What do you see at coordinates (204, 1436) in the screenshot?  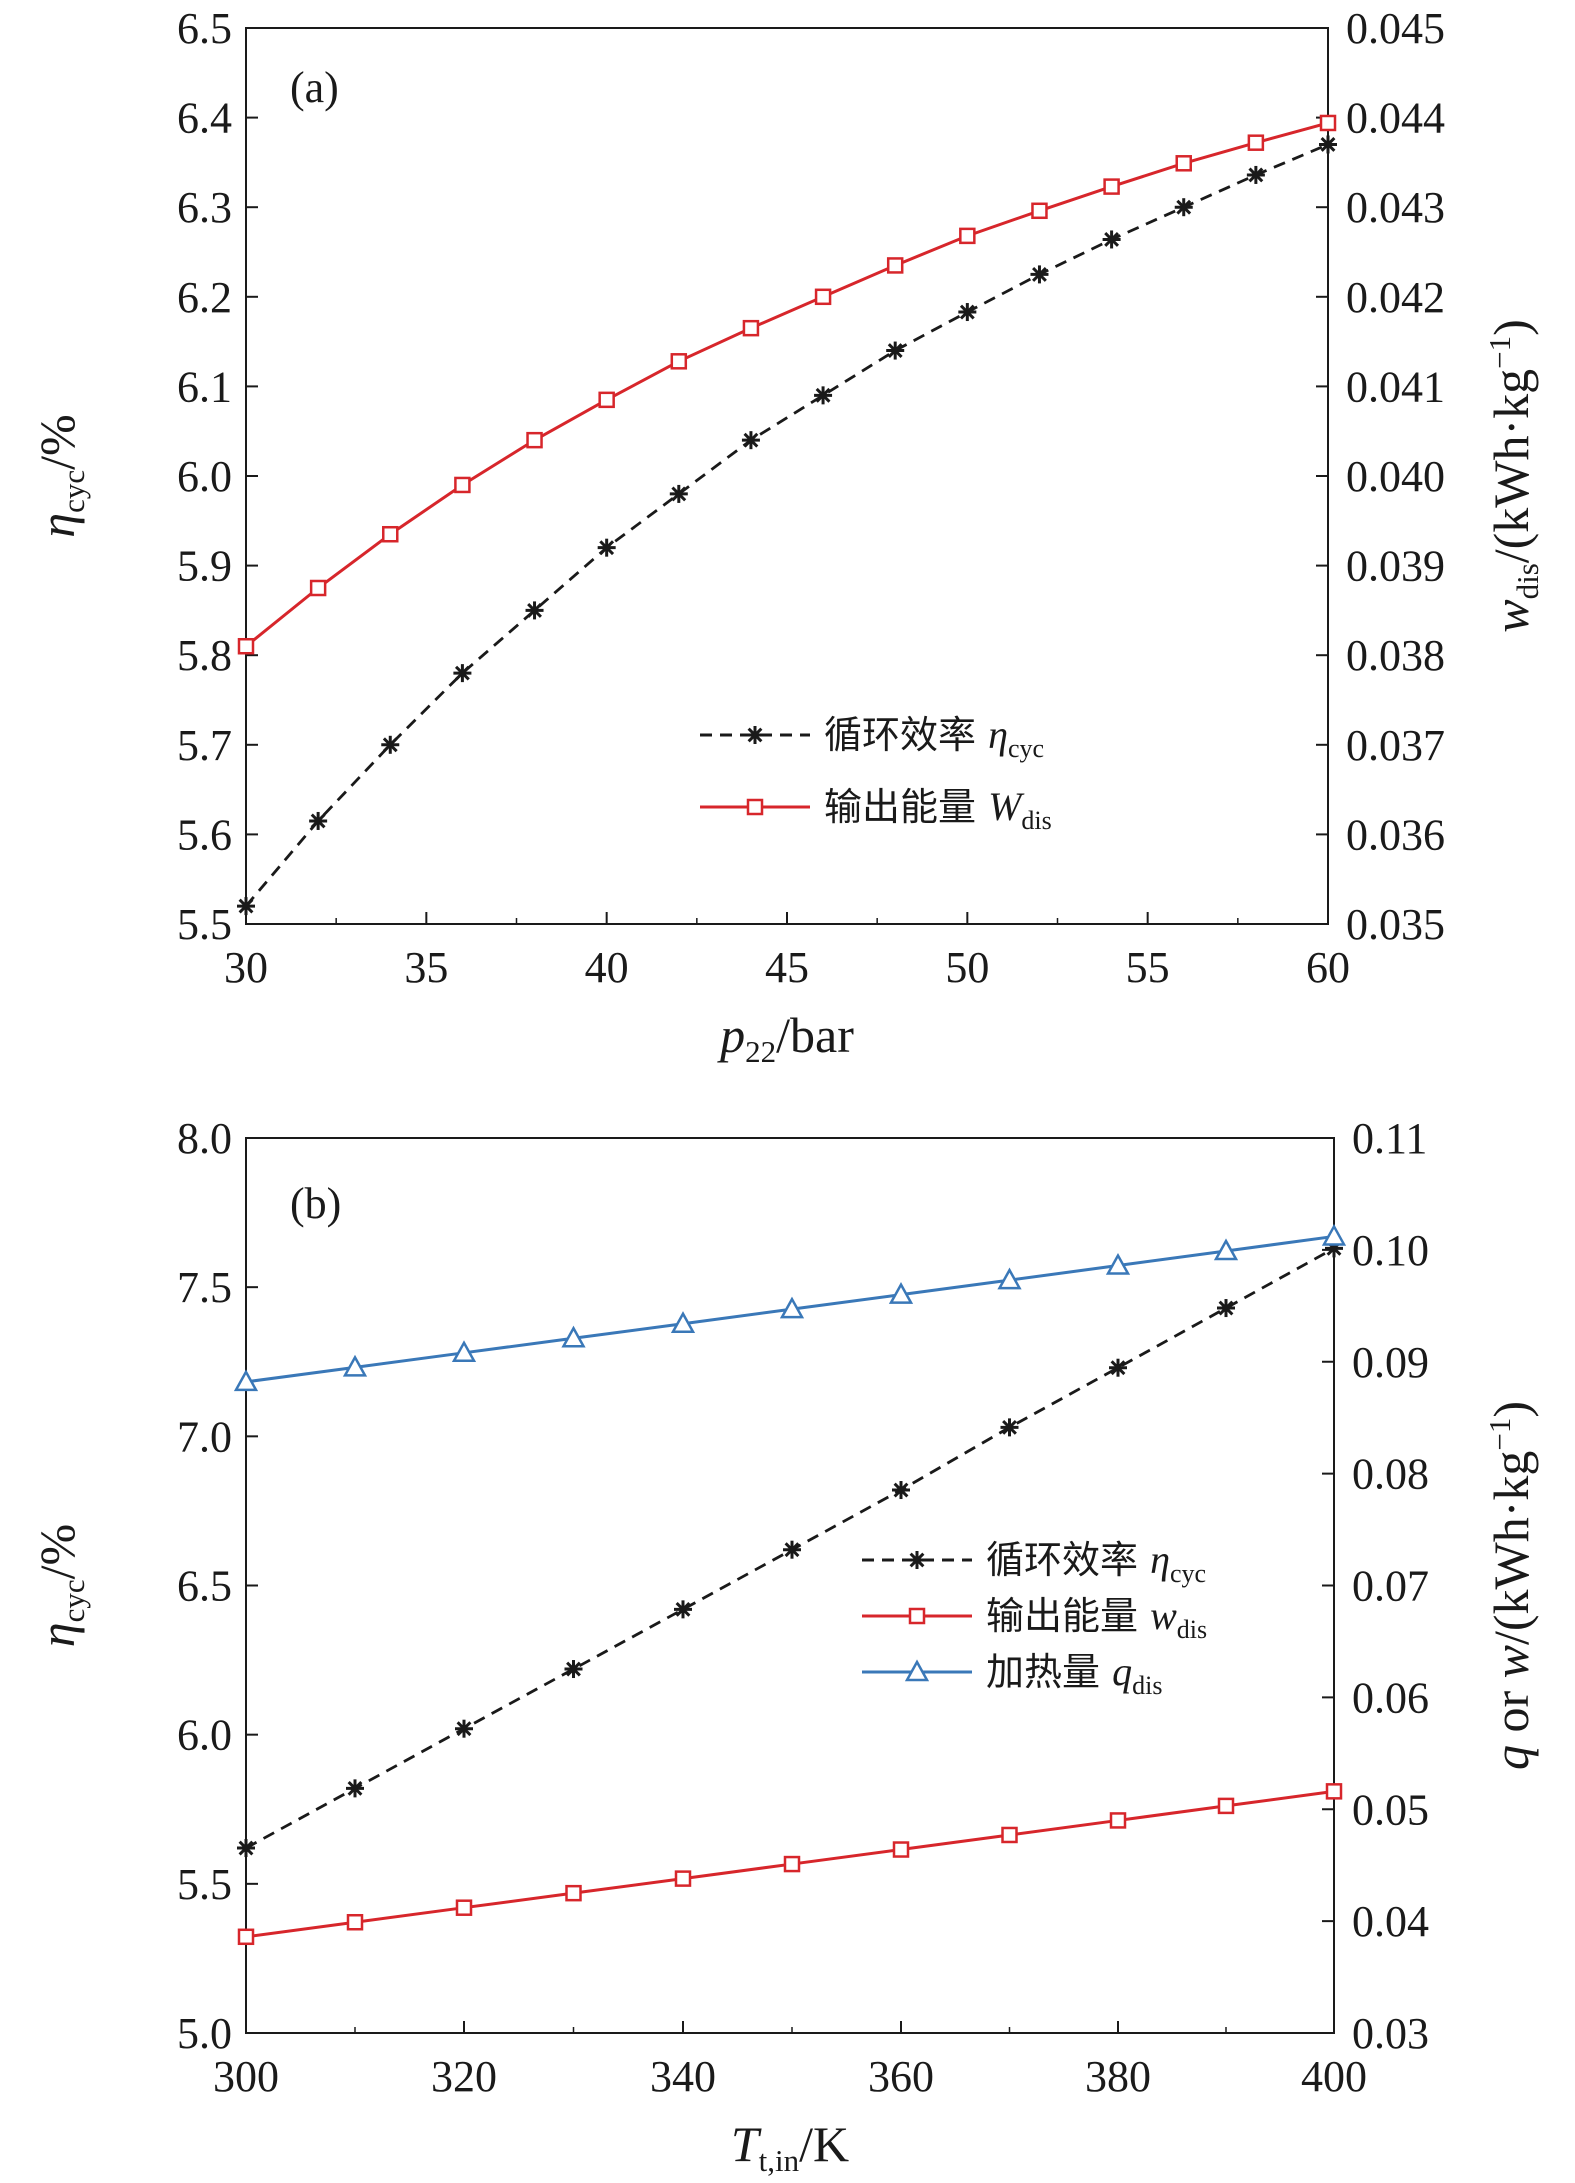 I see `y-left-tick-label: 7.0` at bounding box center [204, 1436].